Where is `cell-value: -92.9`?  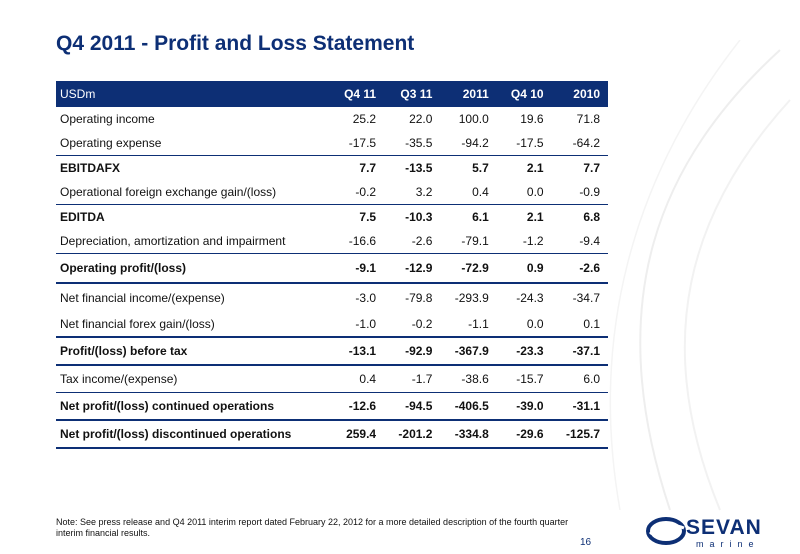 cell-value: -92.9 is located at coordinates (412, 351).